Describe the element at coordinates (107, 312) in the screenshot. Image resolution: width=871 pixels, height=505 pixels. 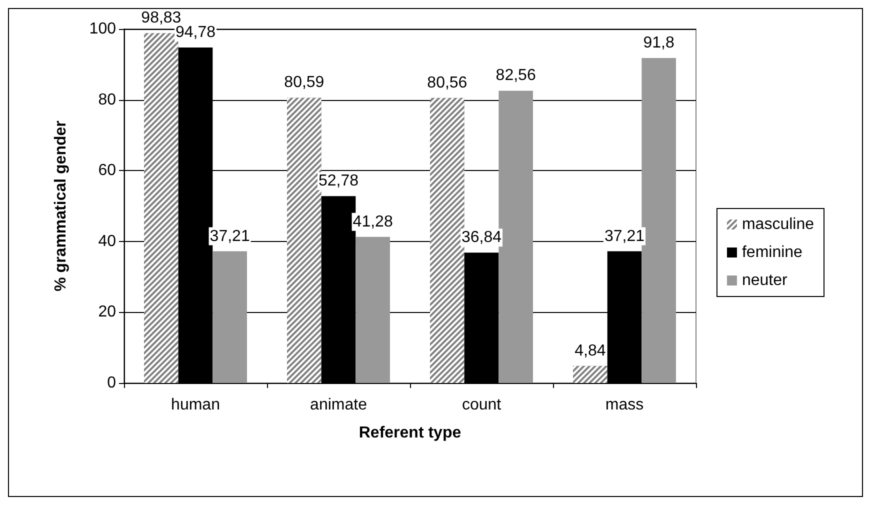
I see `y-tick-label: 20` at that location.